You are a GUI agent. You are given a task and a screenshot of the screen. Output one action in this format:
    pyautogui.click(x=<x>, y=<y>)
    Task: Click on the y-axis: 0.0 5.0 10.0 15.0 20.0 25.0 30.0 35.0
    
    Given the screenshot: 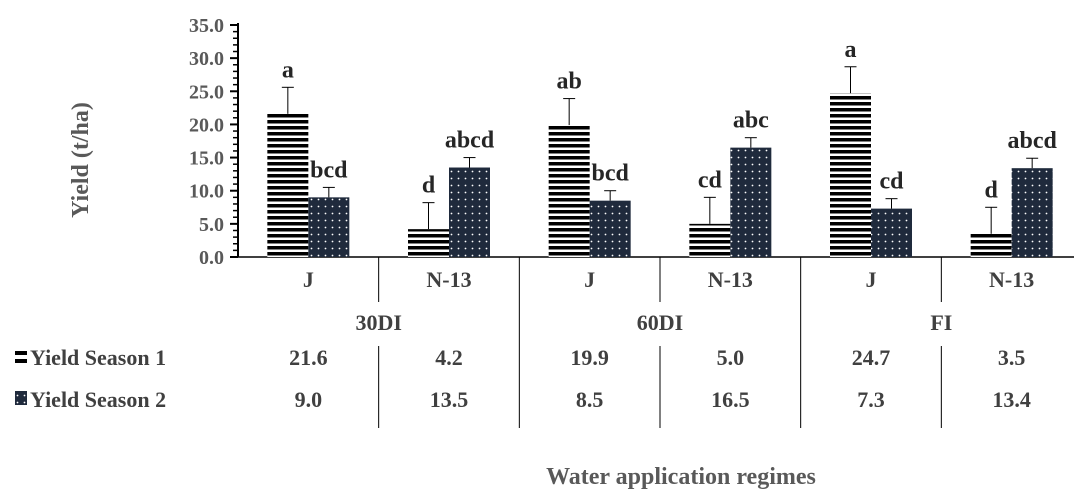 What is the action you would take?
    pyautogui.click(x=214, y=142)
    